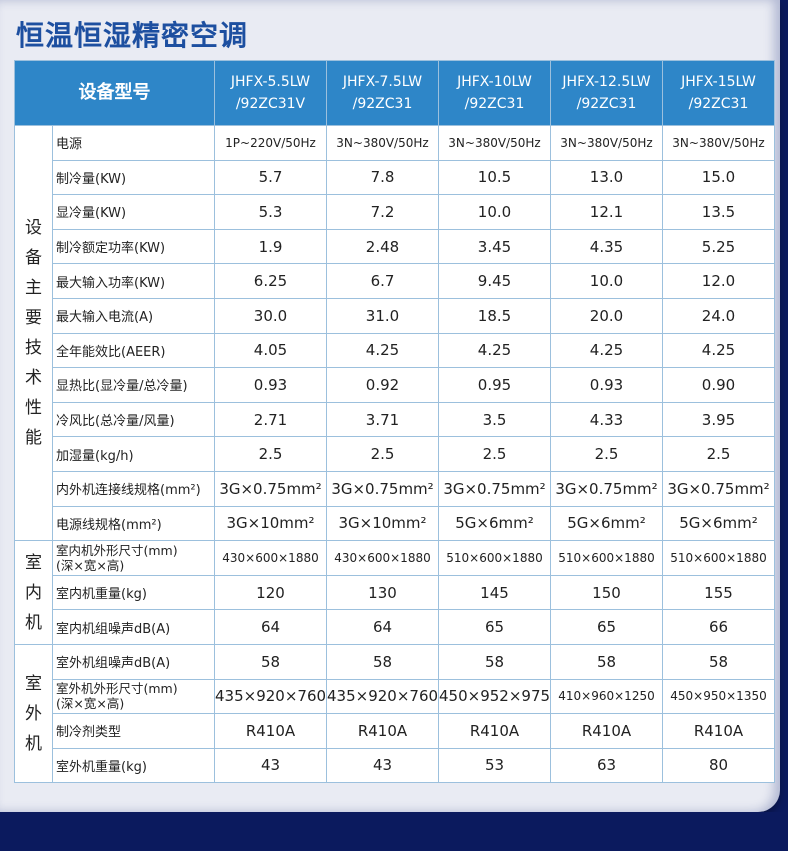 The height and width of the screenshot is (851, 788). Describe the element at coordinates (133, 627) in the screenshot. I see `row-label: 室内机组噪声dB(A)` at that location.